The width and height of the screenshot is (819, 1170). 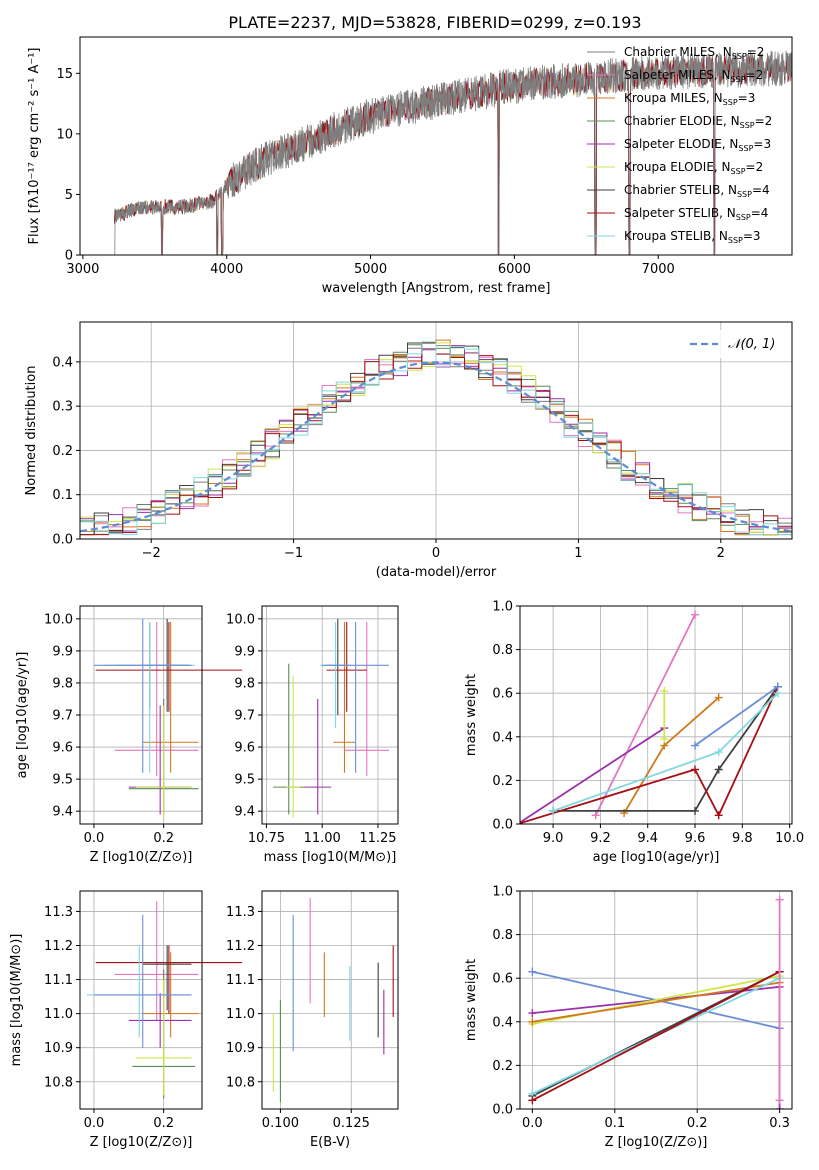 I want to click on ebv-mass-xtick-label: 0.100, so click(x=280, y=1123).